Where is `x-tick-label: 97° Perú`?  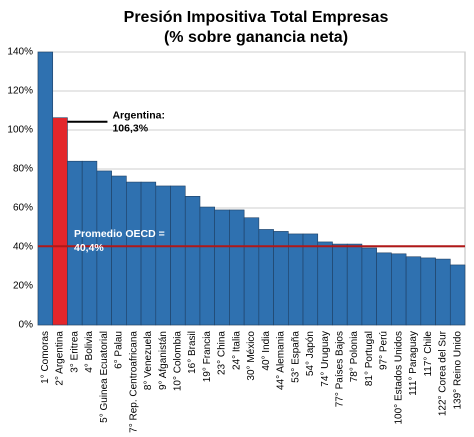 x-tick-label: 97° Perú is located at coordinates (384, 350).